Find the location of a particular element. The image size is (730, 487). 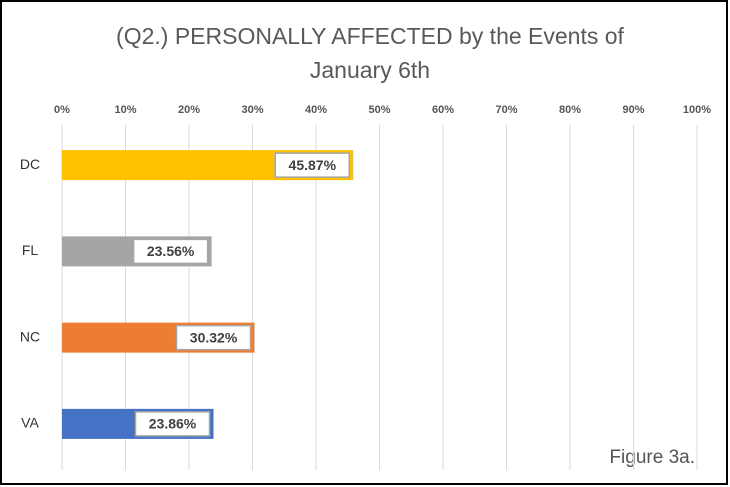

value-label: 30.32% is located at coordinates (214, 337).